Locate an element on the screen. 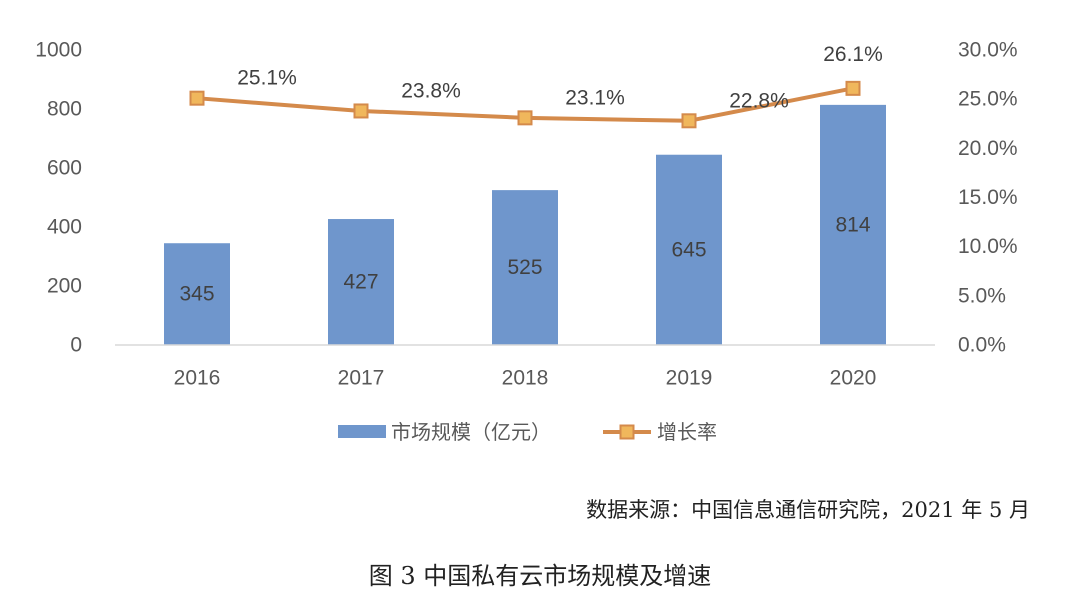 The height and width of the screenshot is (594, 1080). x-tick-label: 2019 is located at coordinates (689, 378).